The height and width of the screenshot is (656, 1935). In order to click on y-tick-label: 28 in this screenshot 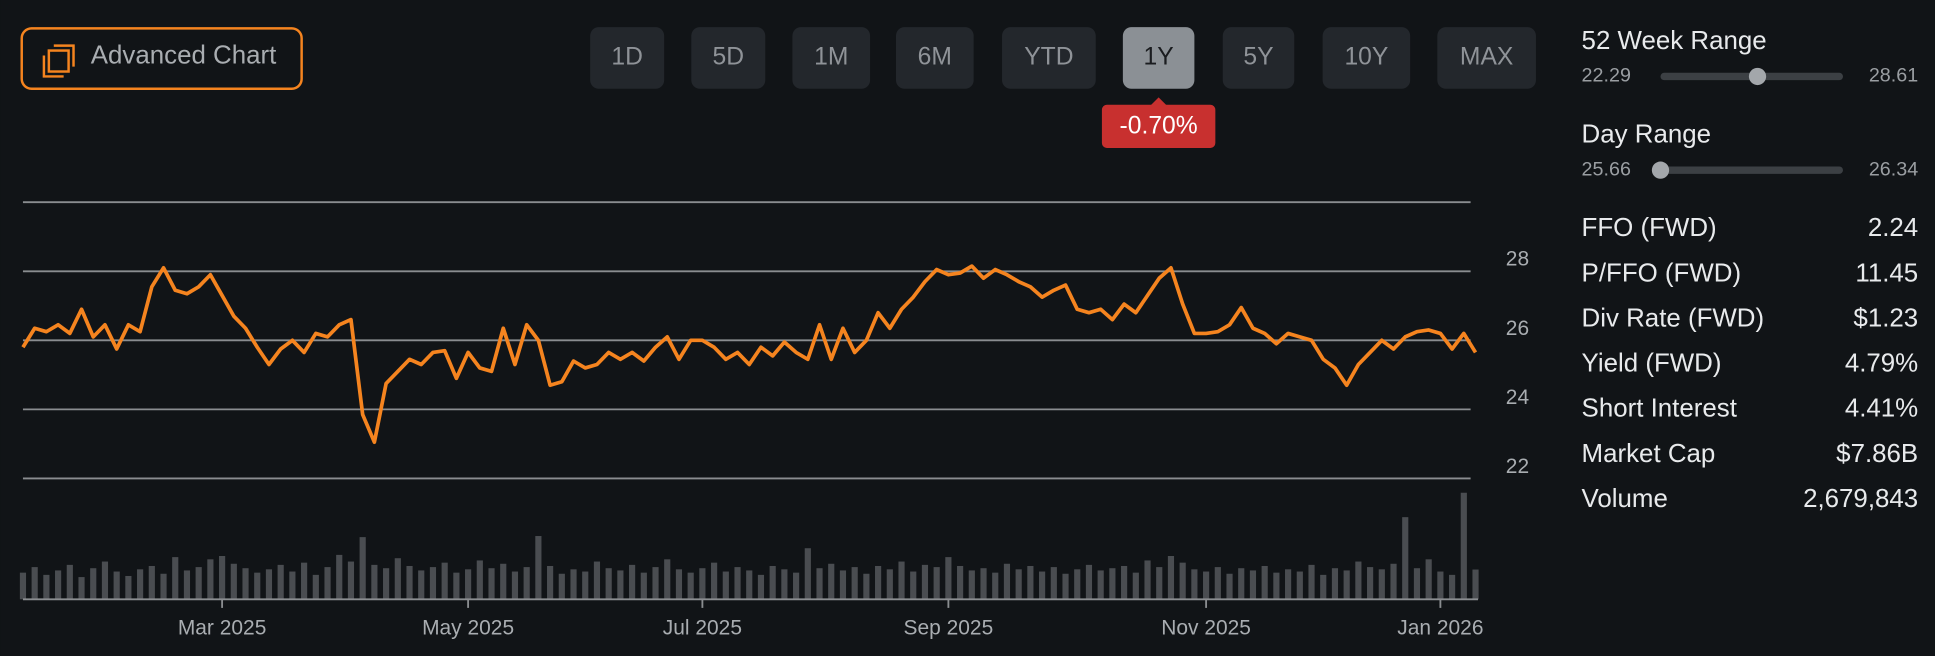, I will do `click(1517, 259)`.